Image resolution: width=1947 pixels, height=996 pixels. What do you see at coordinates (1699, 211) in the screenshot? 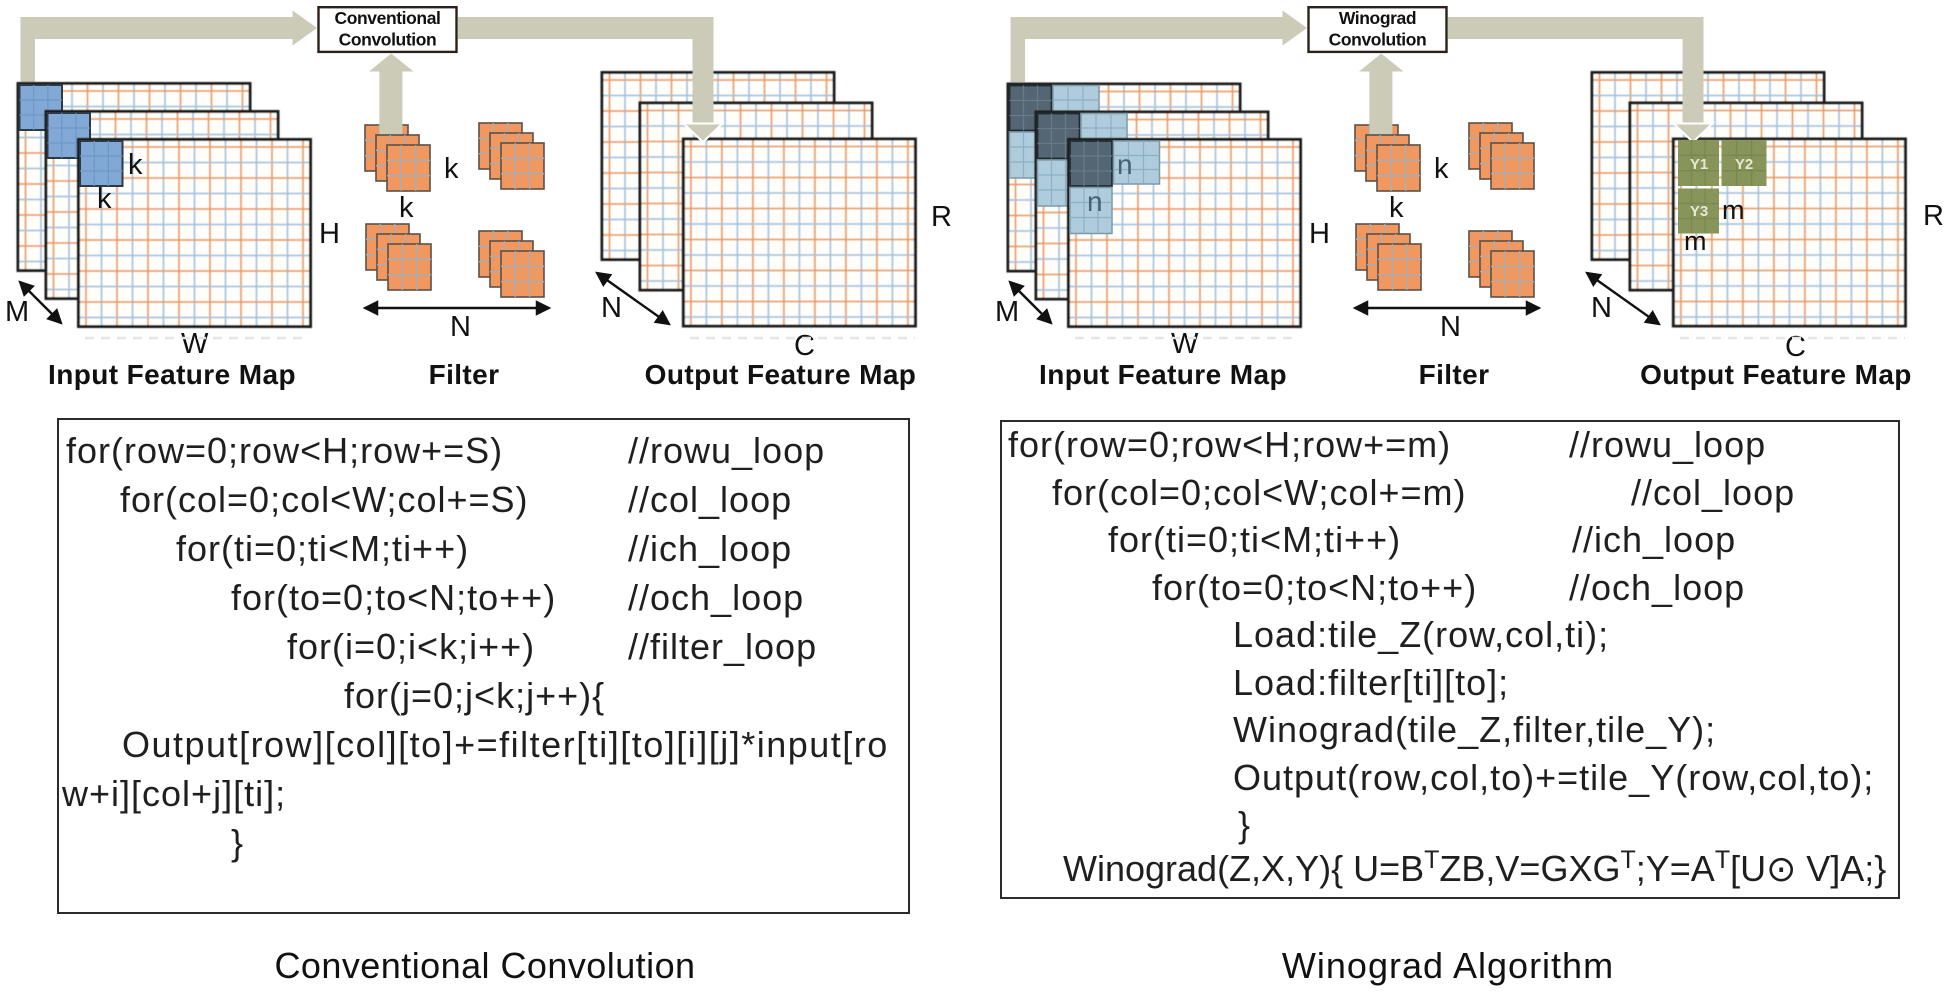
I see `svg-text: Y3` at bounding box center [1699, 211].